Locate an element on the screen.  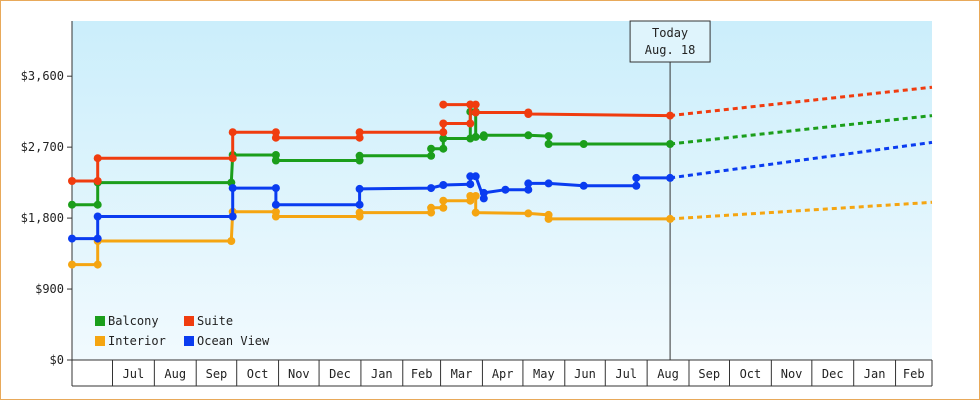
legend-item-balcony: Balcony is located at coordinates (127, 321).